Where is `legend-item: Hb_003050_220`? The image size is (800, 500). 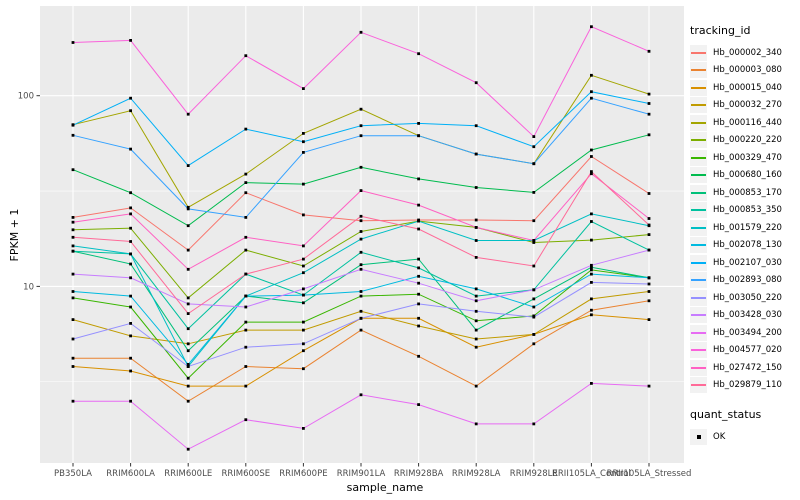 legend-item: Hb_003050_220 is located at coordinates (744, 298).